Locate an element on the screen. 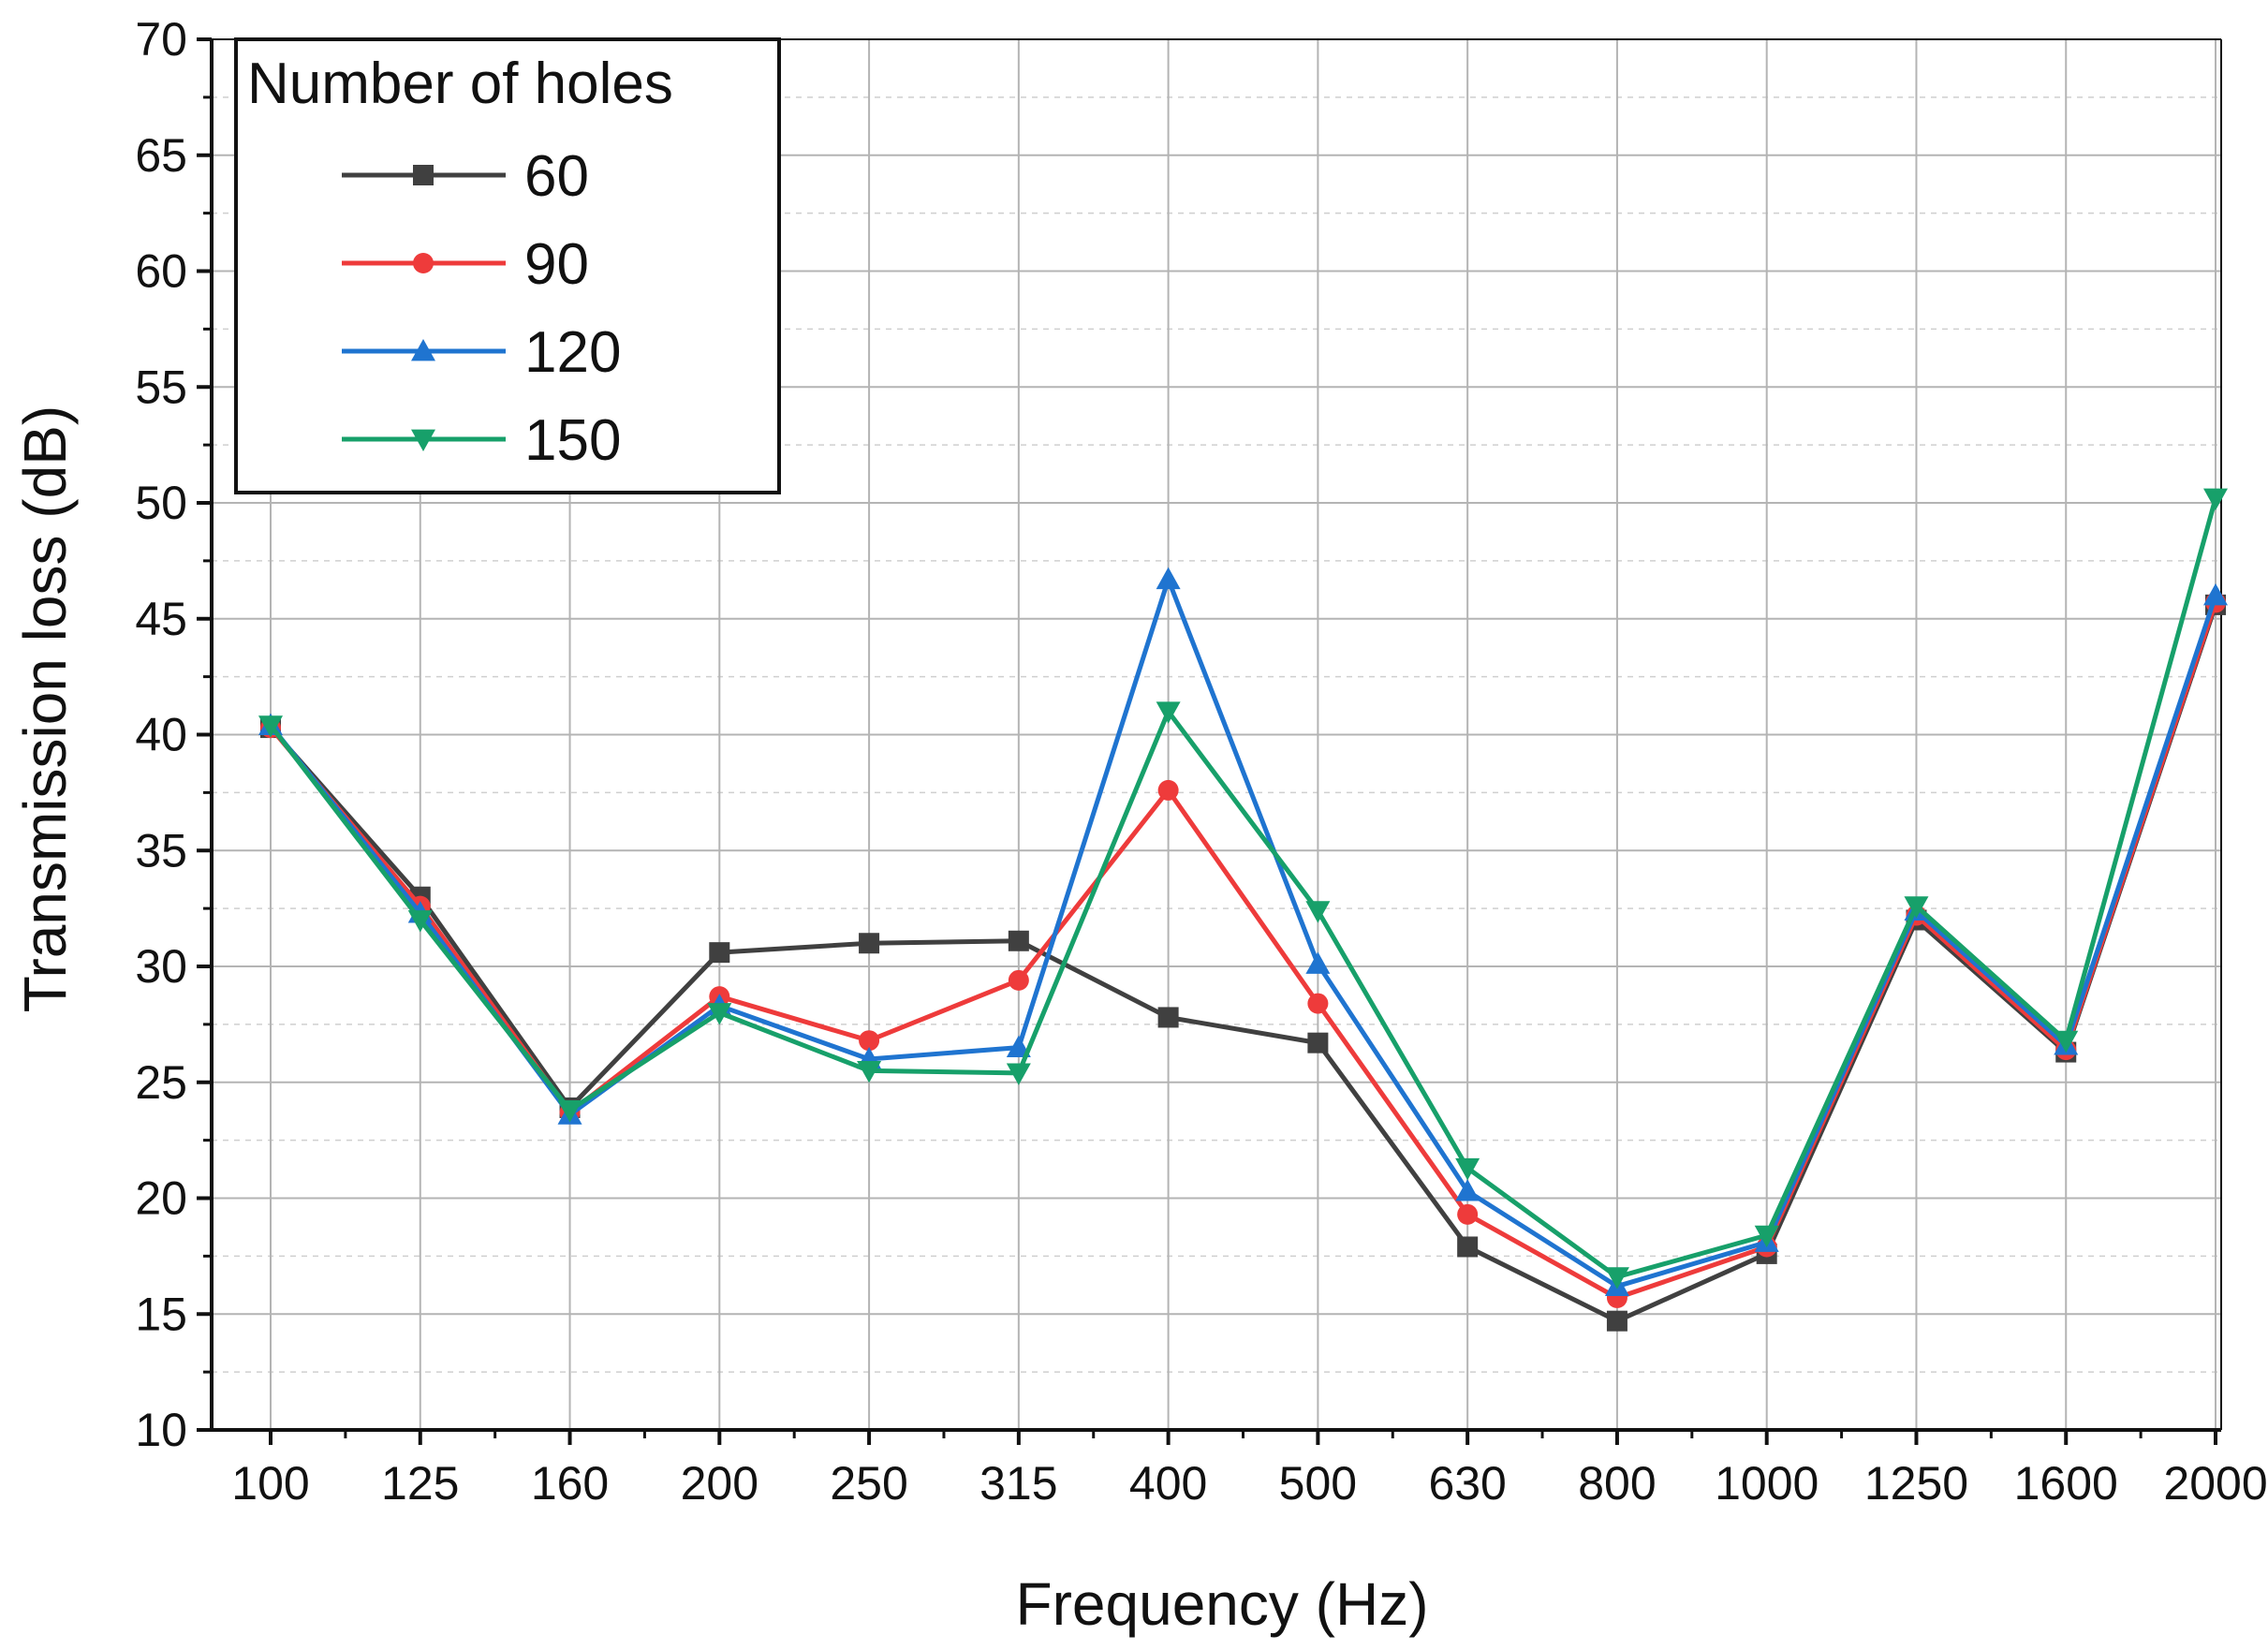 The image size is (2268, 1650). legend-title: Number of holes is located at coordinates (460, 84).